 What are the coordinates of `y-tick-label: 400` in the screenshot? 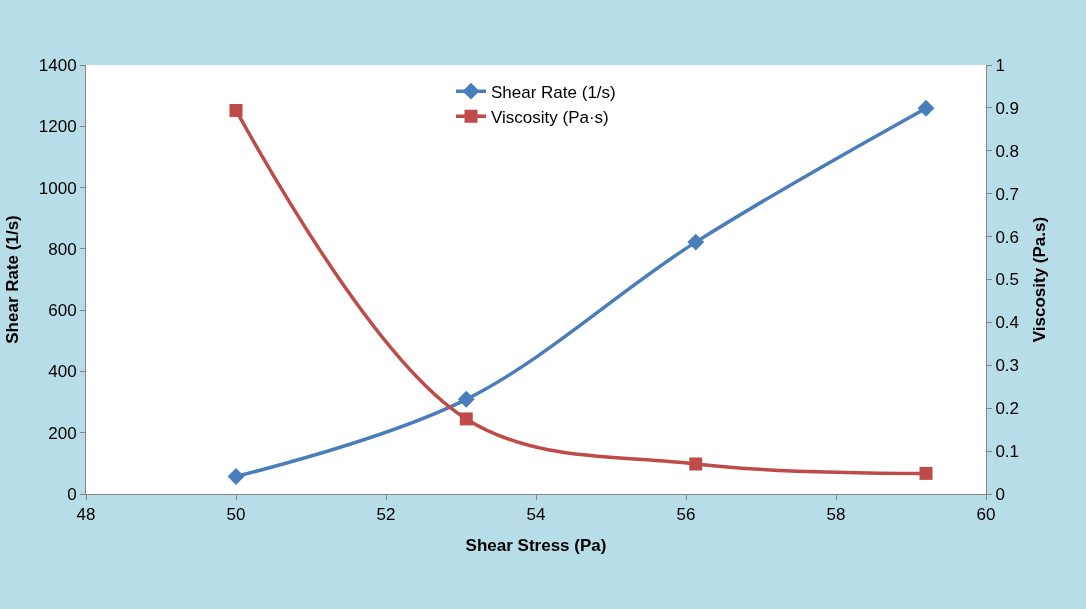 It's located at (62, 372).